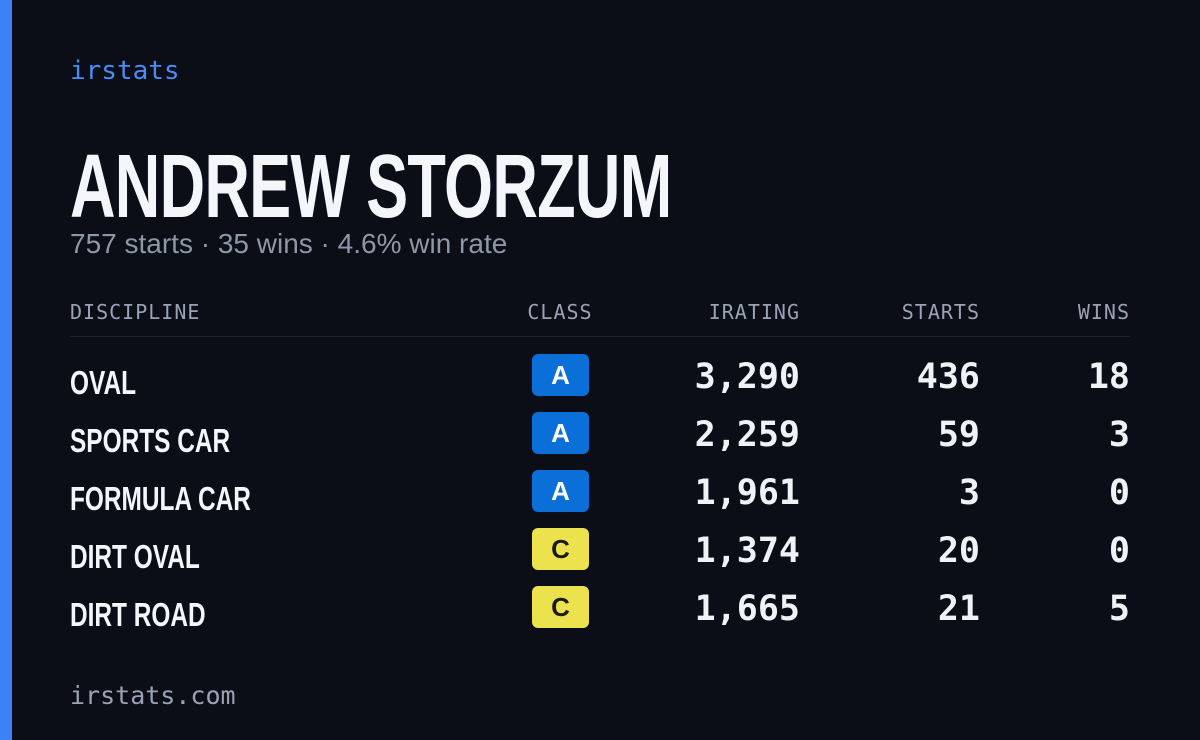 The image size is (1200, 740). I want to click on brand: irstats, so click(125, 71).